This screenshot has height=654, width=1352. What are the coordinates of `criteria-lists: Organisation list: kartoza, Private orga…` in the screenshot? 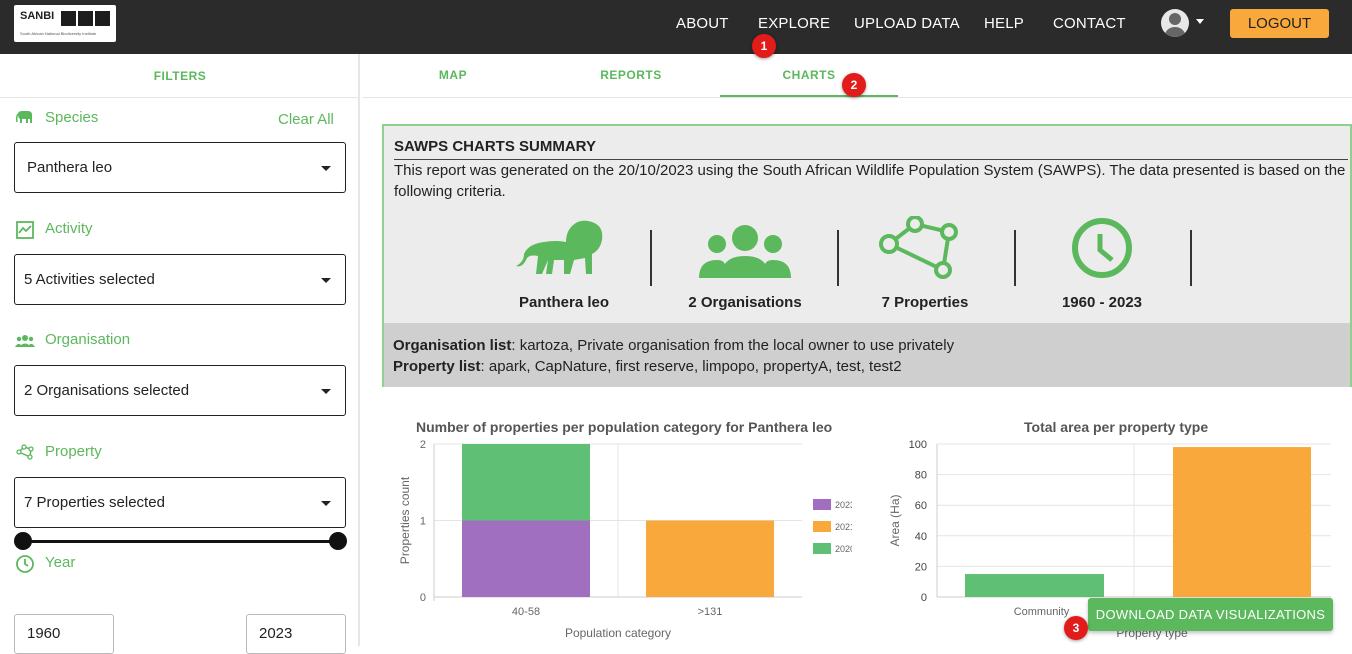 It's located at (867, 355).